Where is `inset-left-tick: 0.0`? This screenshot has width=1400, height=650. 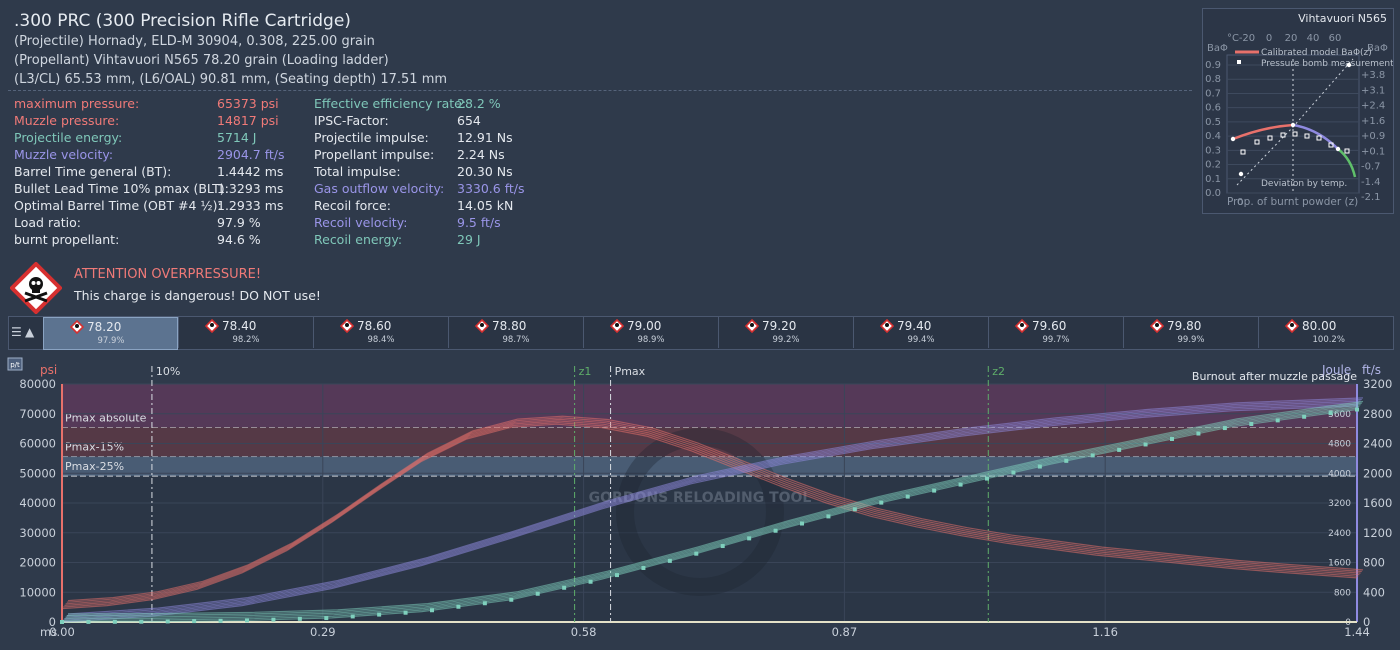 inset-left-tick: 0.0 is located at coordinates (1213, 193).